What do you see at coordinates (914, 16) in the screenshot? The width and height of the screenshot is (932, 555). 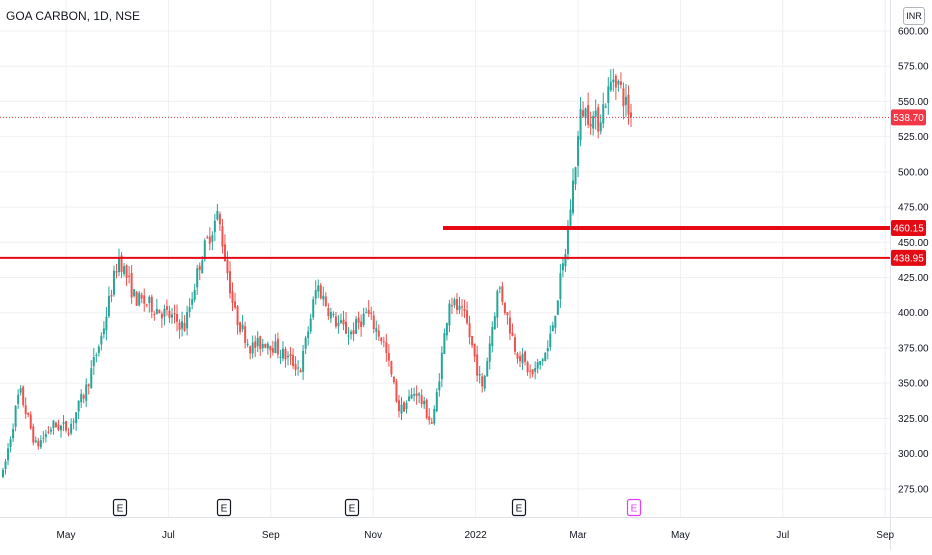 I see `currency-badge: INR` at bounding box center [914, 16].